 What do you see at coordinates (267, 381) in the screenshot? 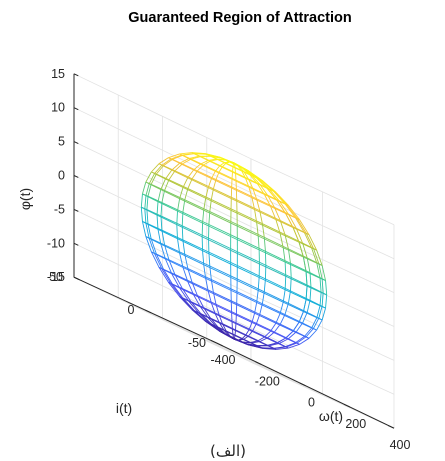
I see `x-tick-label: -200` at bounding box center [267, 381].